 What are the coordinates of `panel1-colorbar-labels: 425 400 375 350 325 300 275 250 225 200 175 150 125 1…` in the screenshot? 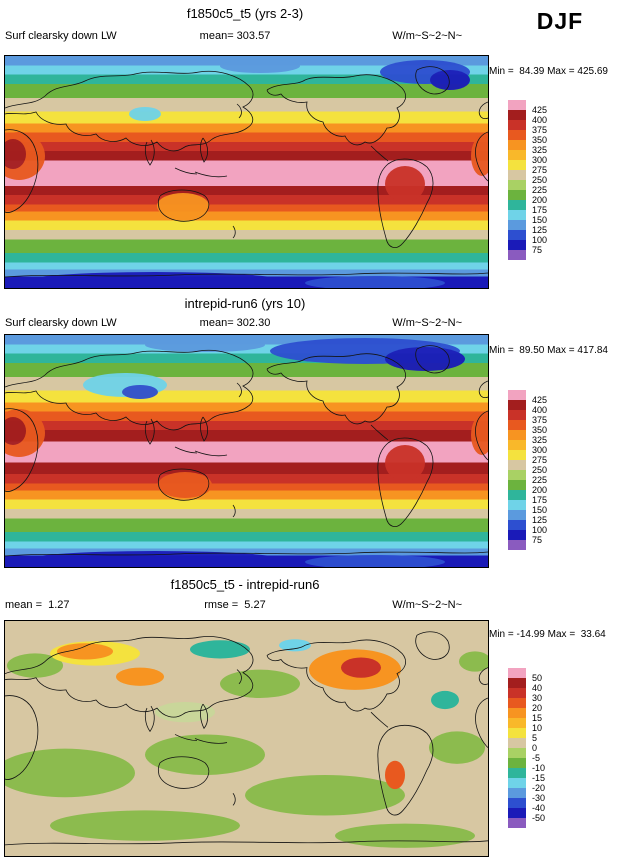 It's located at (540, 180).